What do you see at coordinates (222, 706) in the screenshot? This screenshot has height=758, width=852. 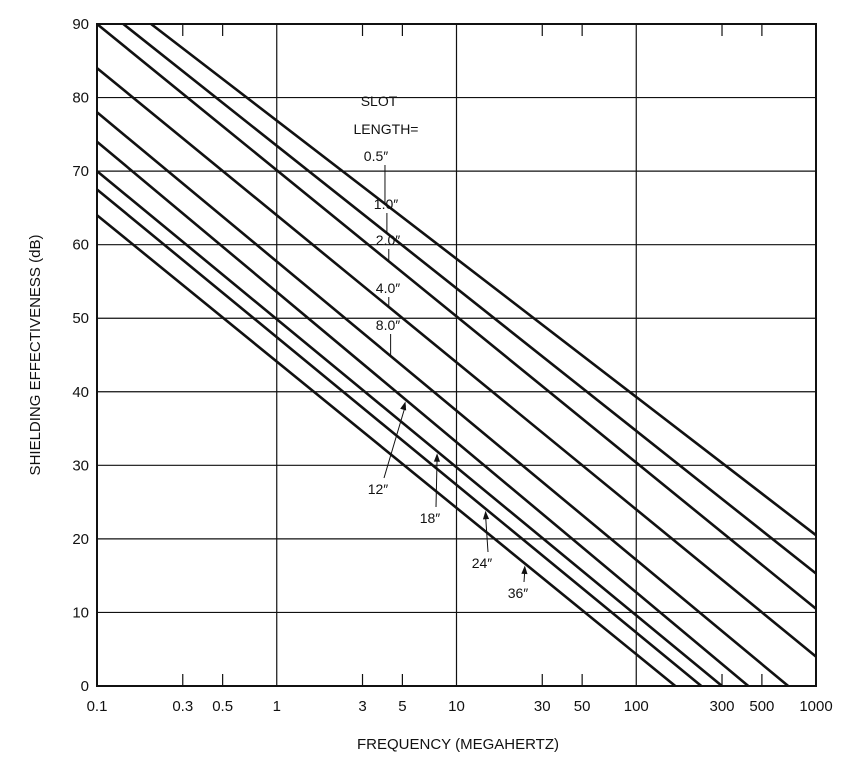 I see `x-tick-label: 0.5` at bounding box center [222, 706].